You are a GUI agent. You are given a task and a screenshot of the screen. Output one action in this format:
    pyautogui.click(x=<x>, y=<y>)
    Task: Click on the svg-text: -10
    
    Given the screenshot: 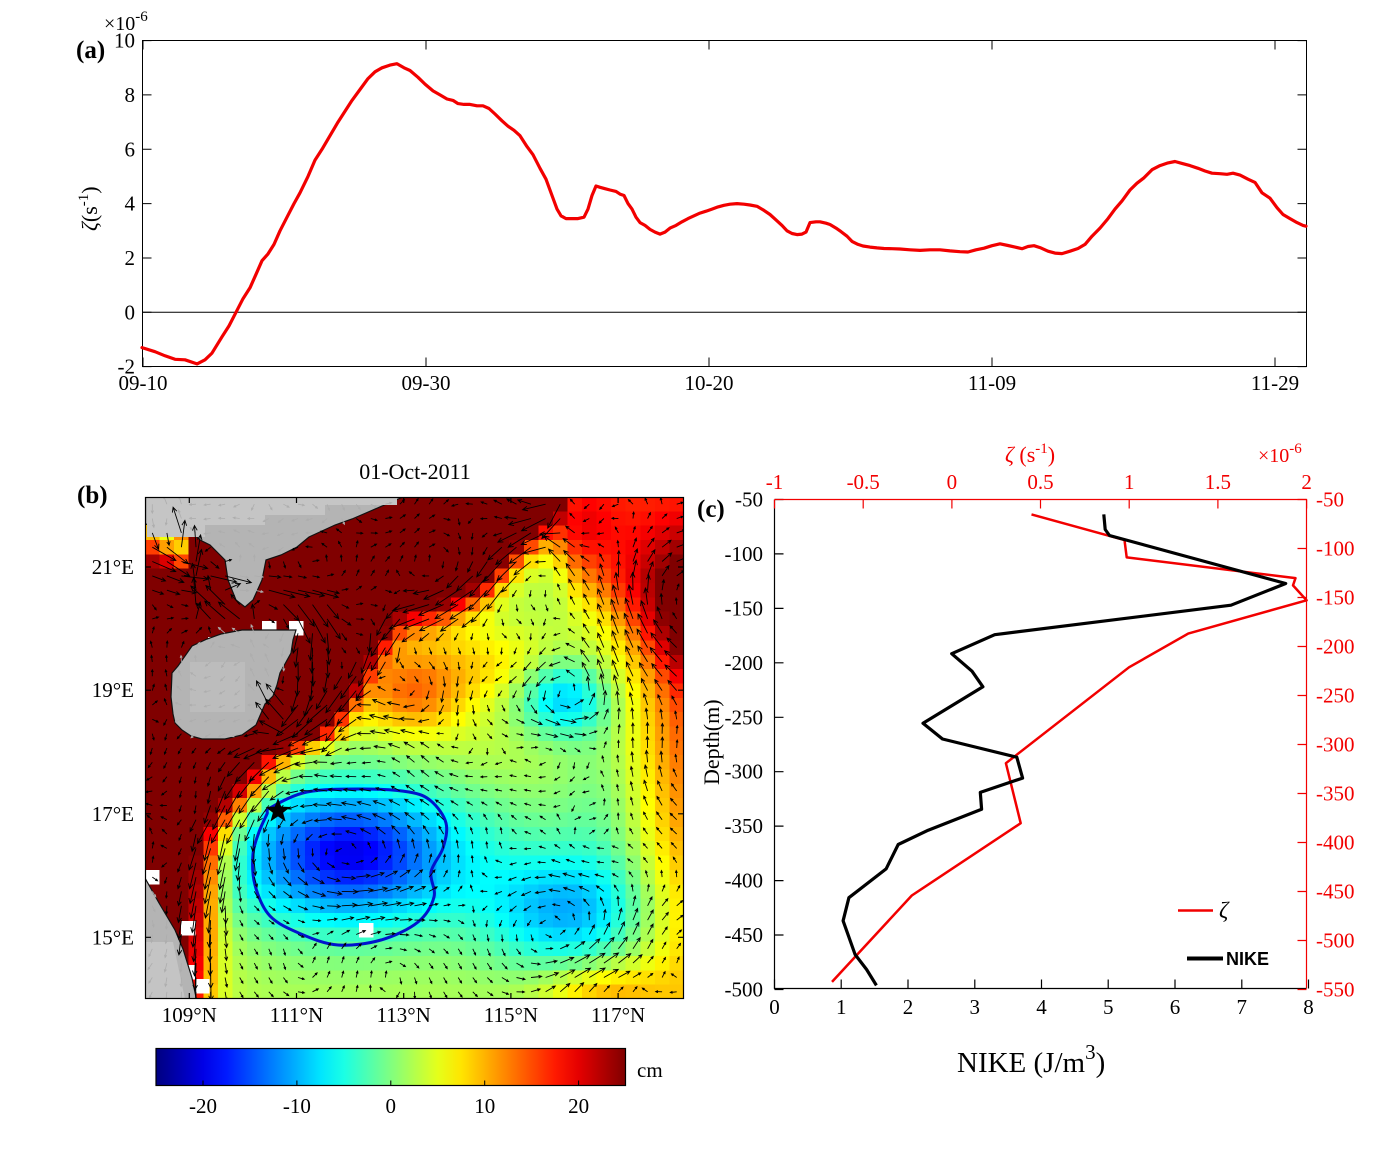 What is the action you would take?
    pyautogui.click(x=297, y=1106)
    